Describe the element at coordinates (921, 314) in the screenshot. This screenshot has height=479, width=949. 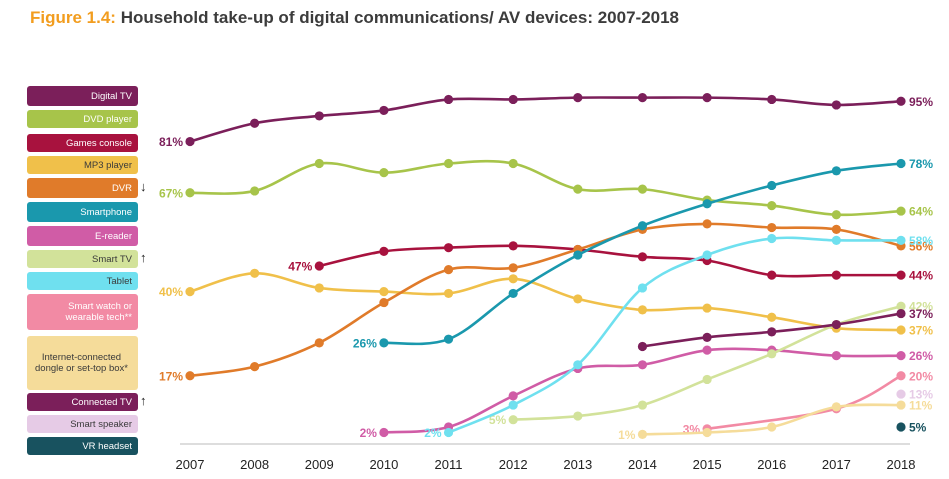
I see `end-value-label: 37%` at that location.